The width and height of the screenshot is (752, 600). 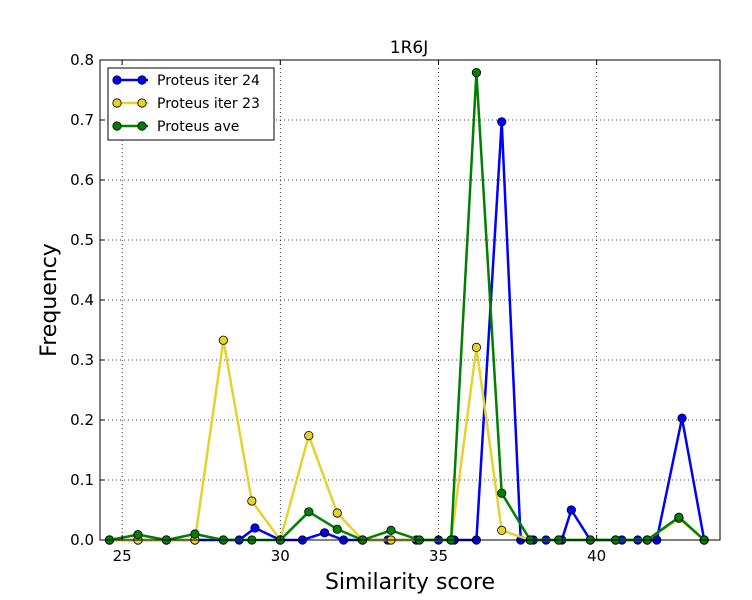 I want to click on y-tick-label: 0.0, so click(x=82, y=540).